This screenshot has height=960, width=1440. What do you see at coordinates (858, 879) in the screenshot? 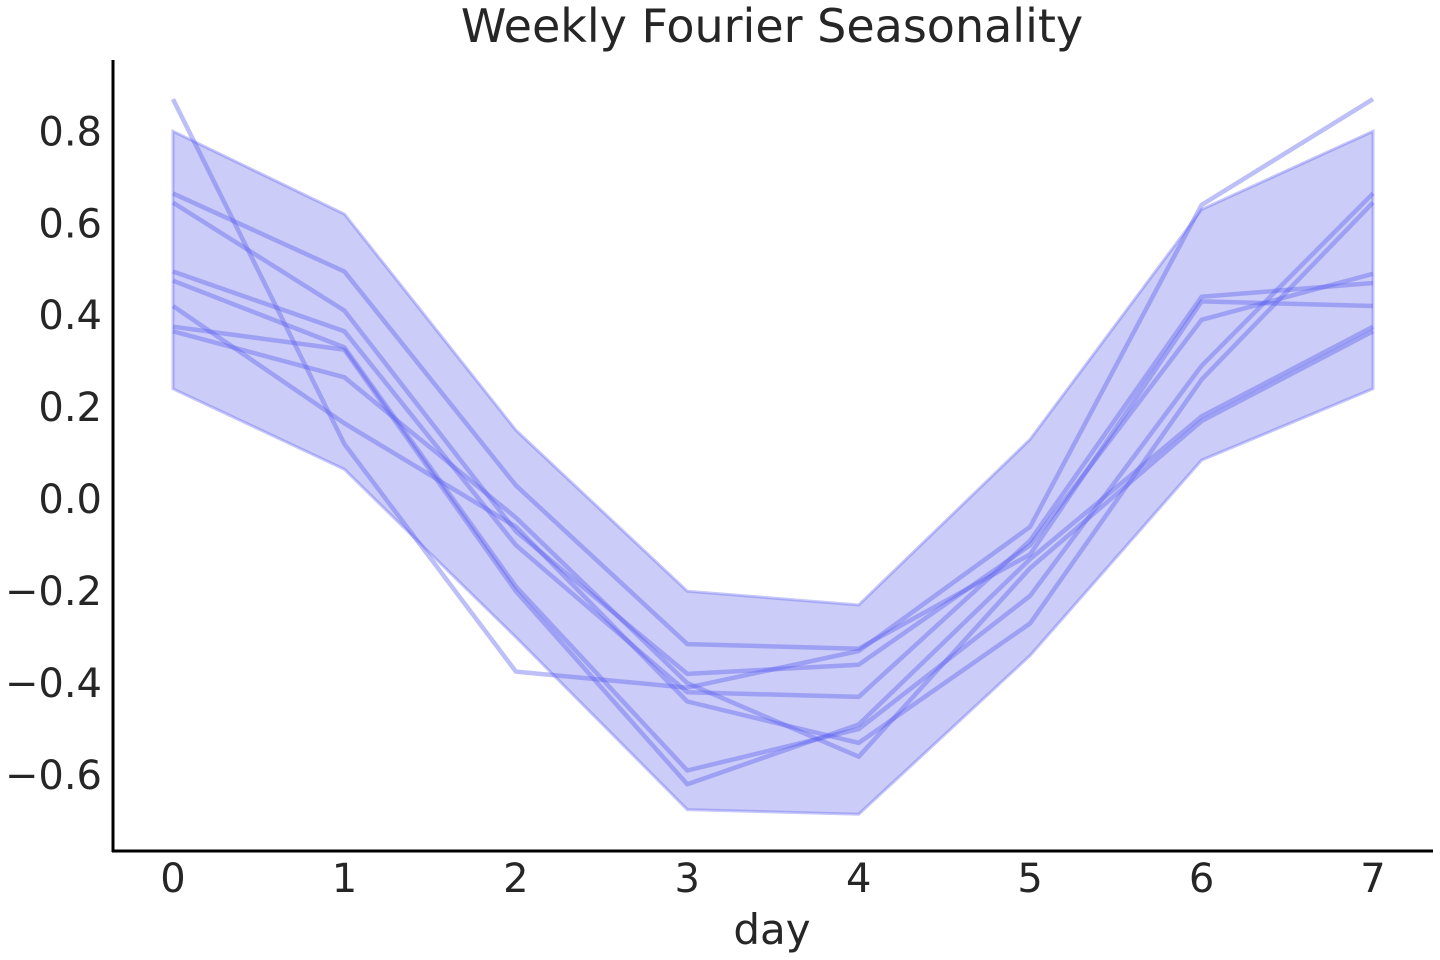
I see `x-tick-label: 4` at bounding box center [858, 879].